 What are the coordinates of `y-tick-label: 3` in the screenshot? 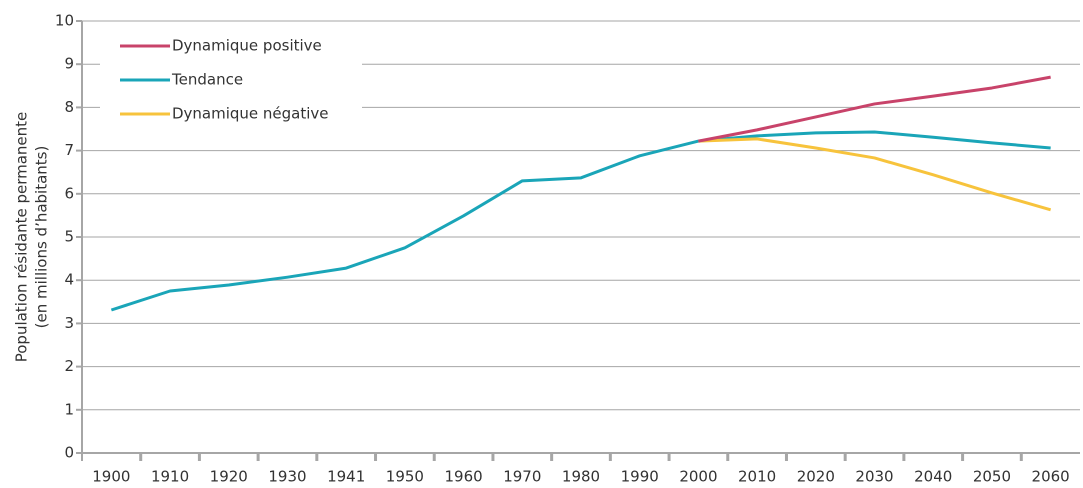 It's located at (69, 323).